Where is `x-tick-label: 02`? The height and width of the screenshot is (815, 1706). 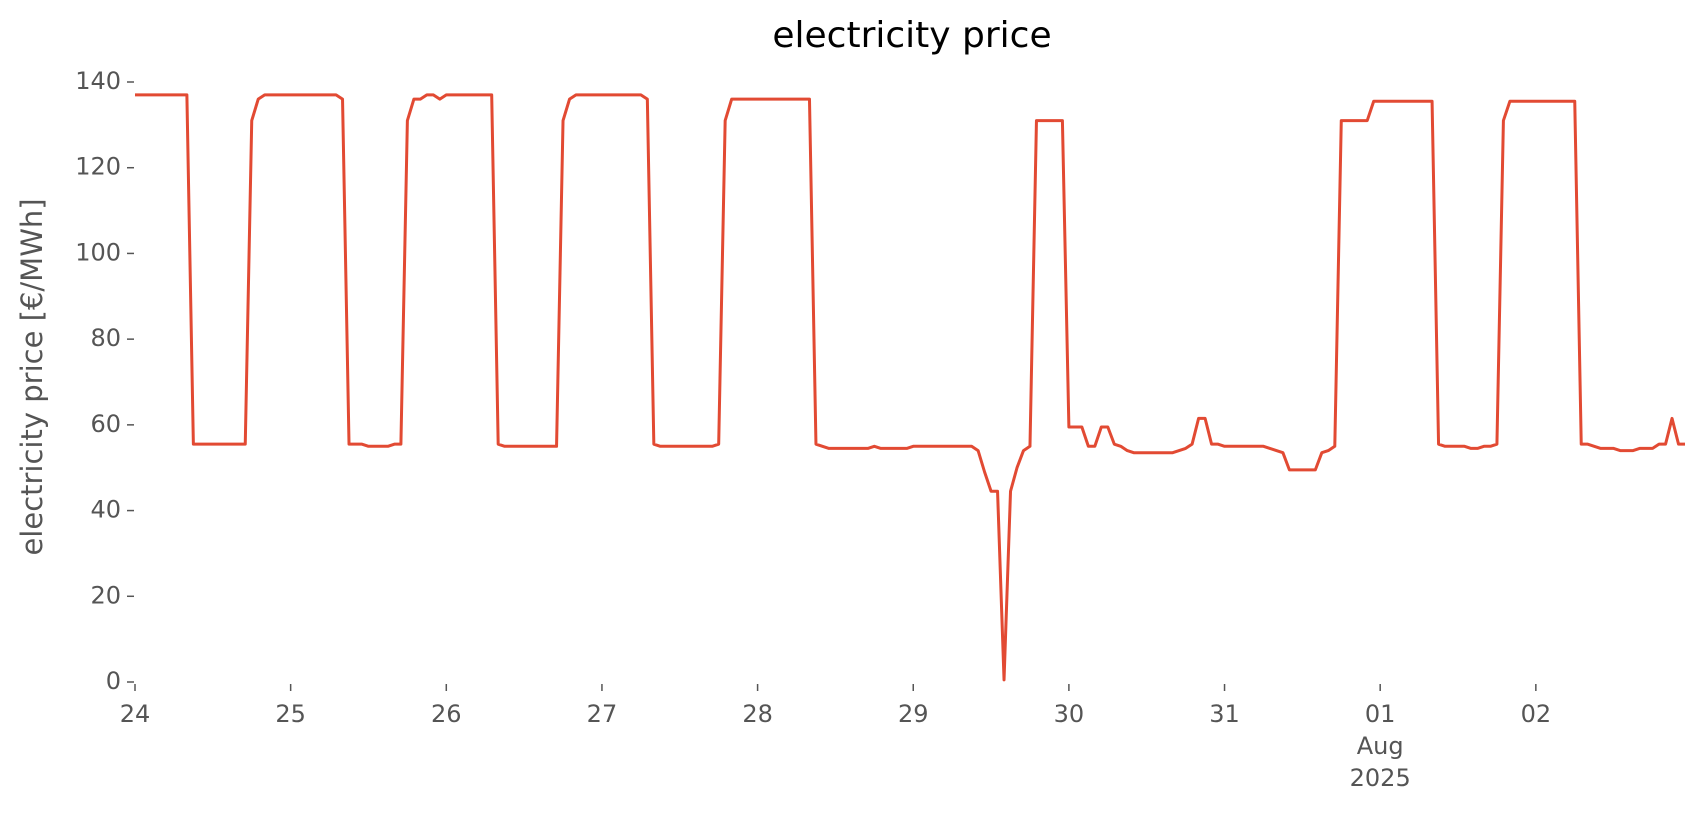 x-tick-label: 02 is located at coordinates (1536, 714).